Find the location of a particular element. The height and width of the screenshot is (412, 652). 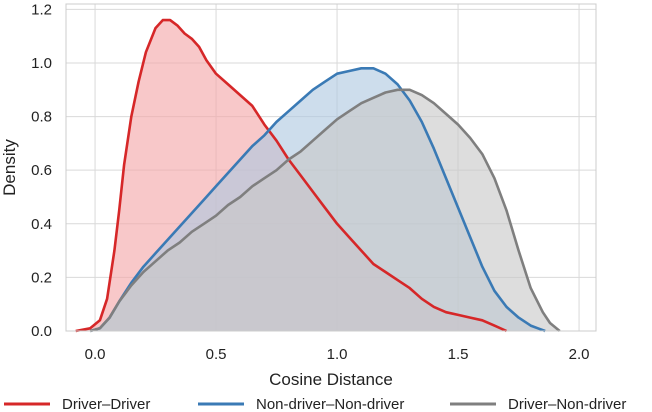

x-tick-label: 1.0 is located at coordinates (337, 354).